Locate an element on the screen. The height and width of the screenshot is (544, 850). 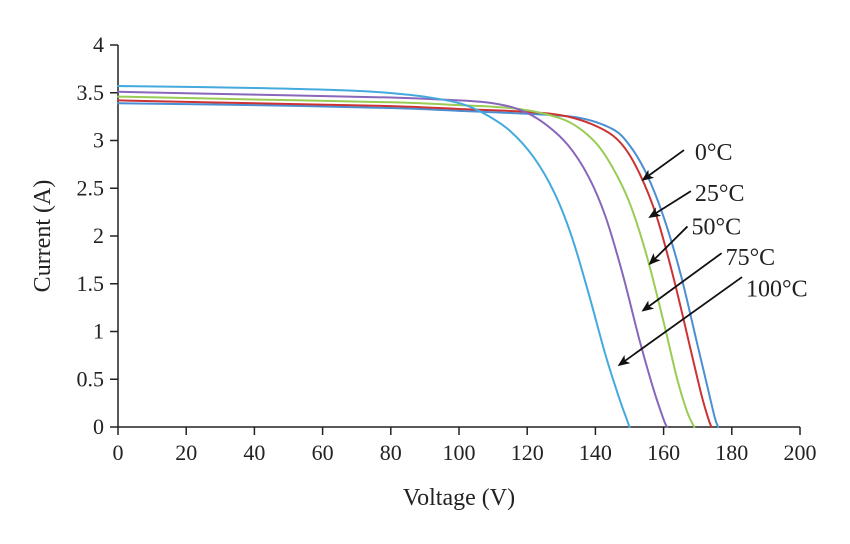
x-tick-label: 200 is located at coordinates (800, 452).